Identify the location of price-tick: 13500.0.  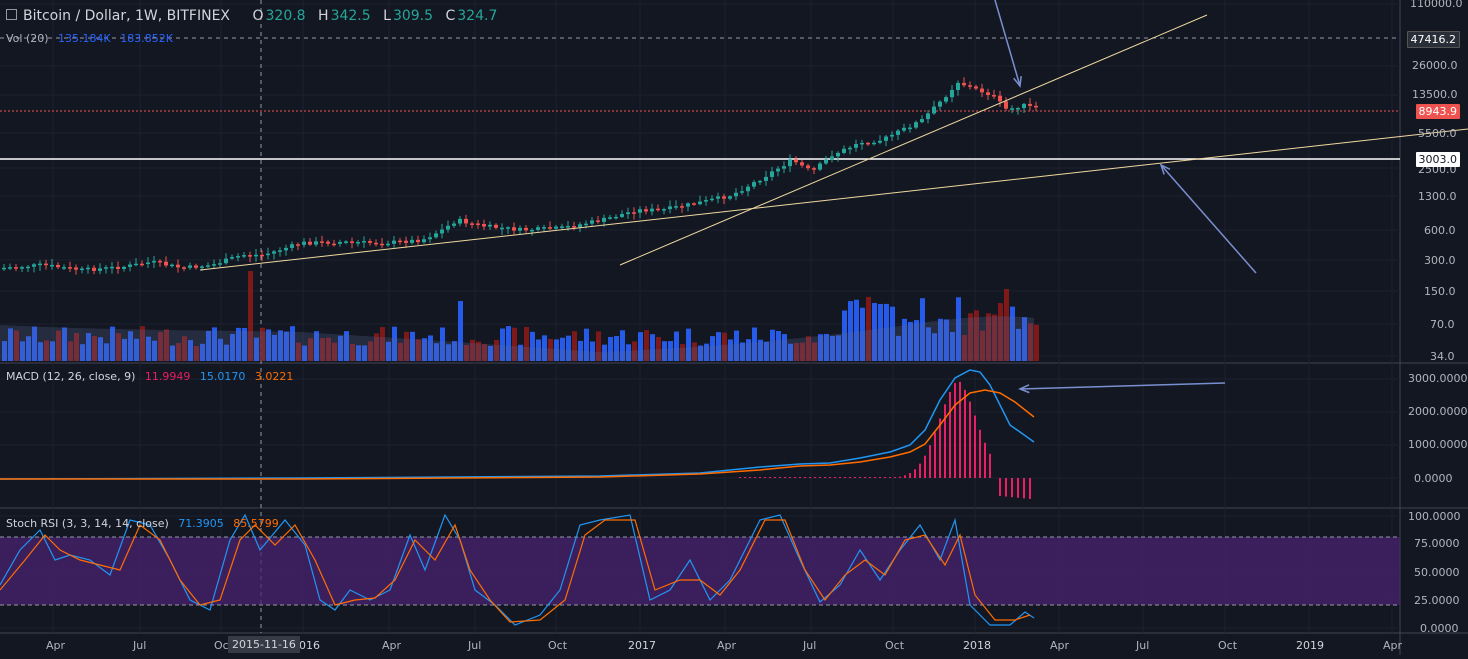
(1435, 94).